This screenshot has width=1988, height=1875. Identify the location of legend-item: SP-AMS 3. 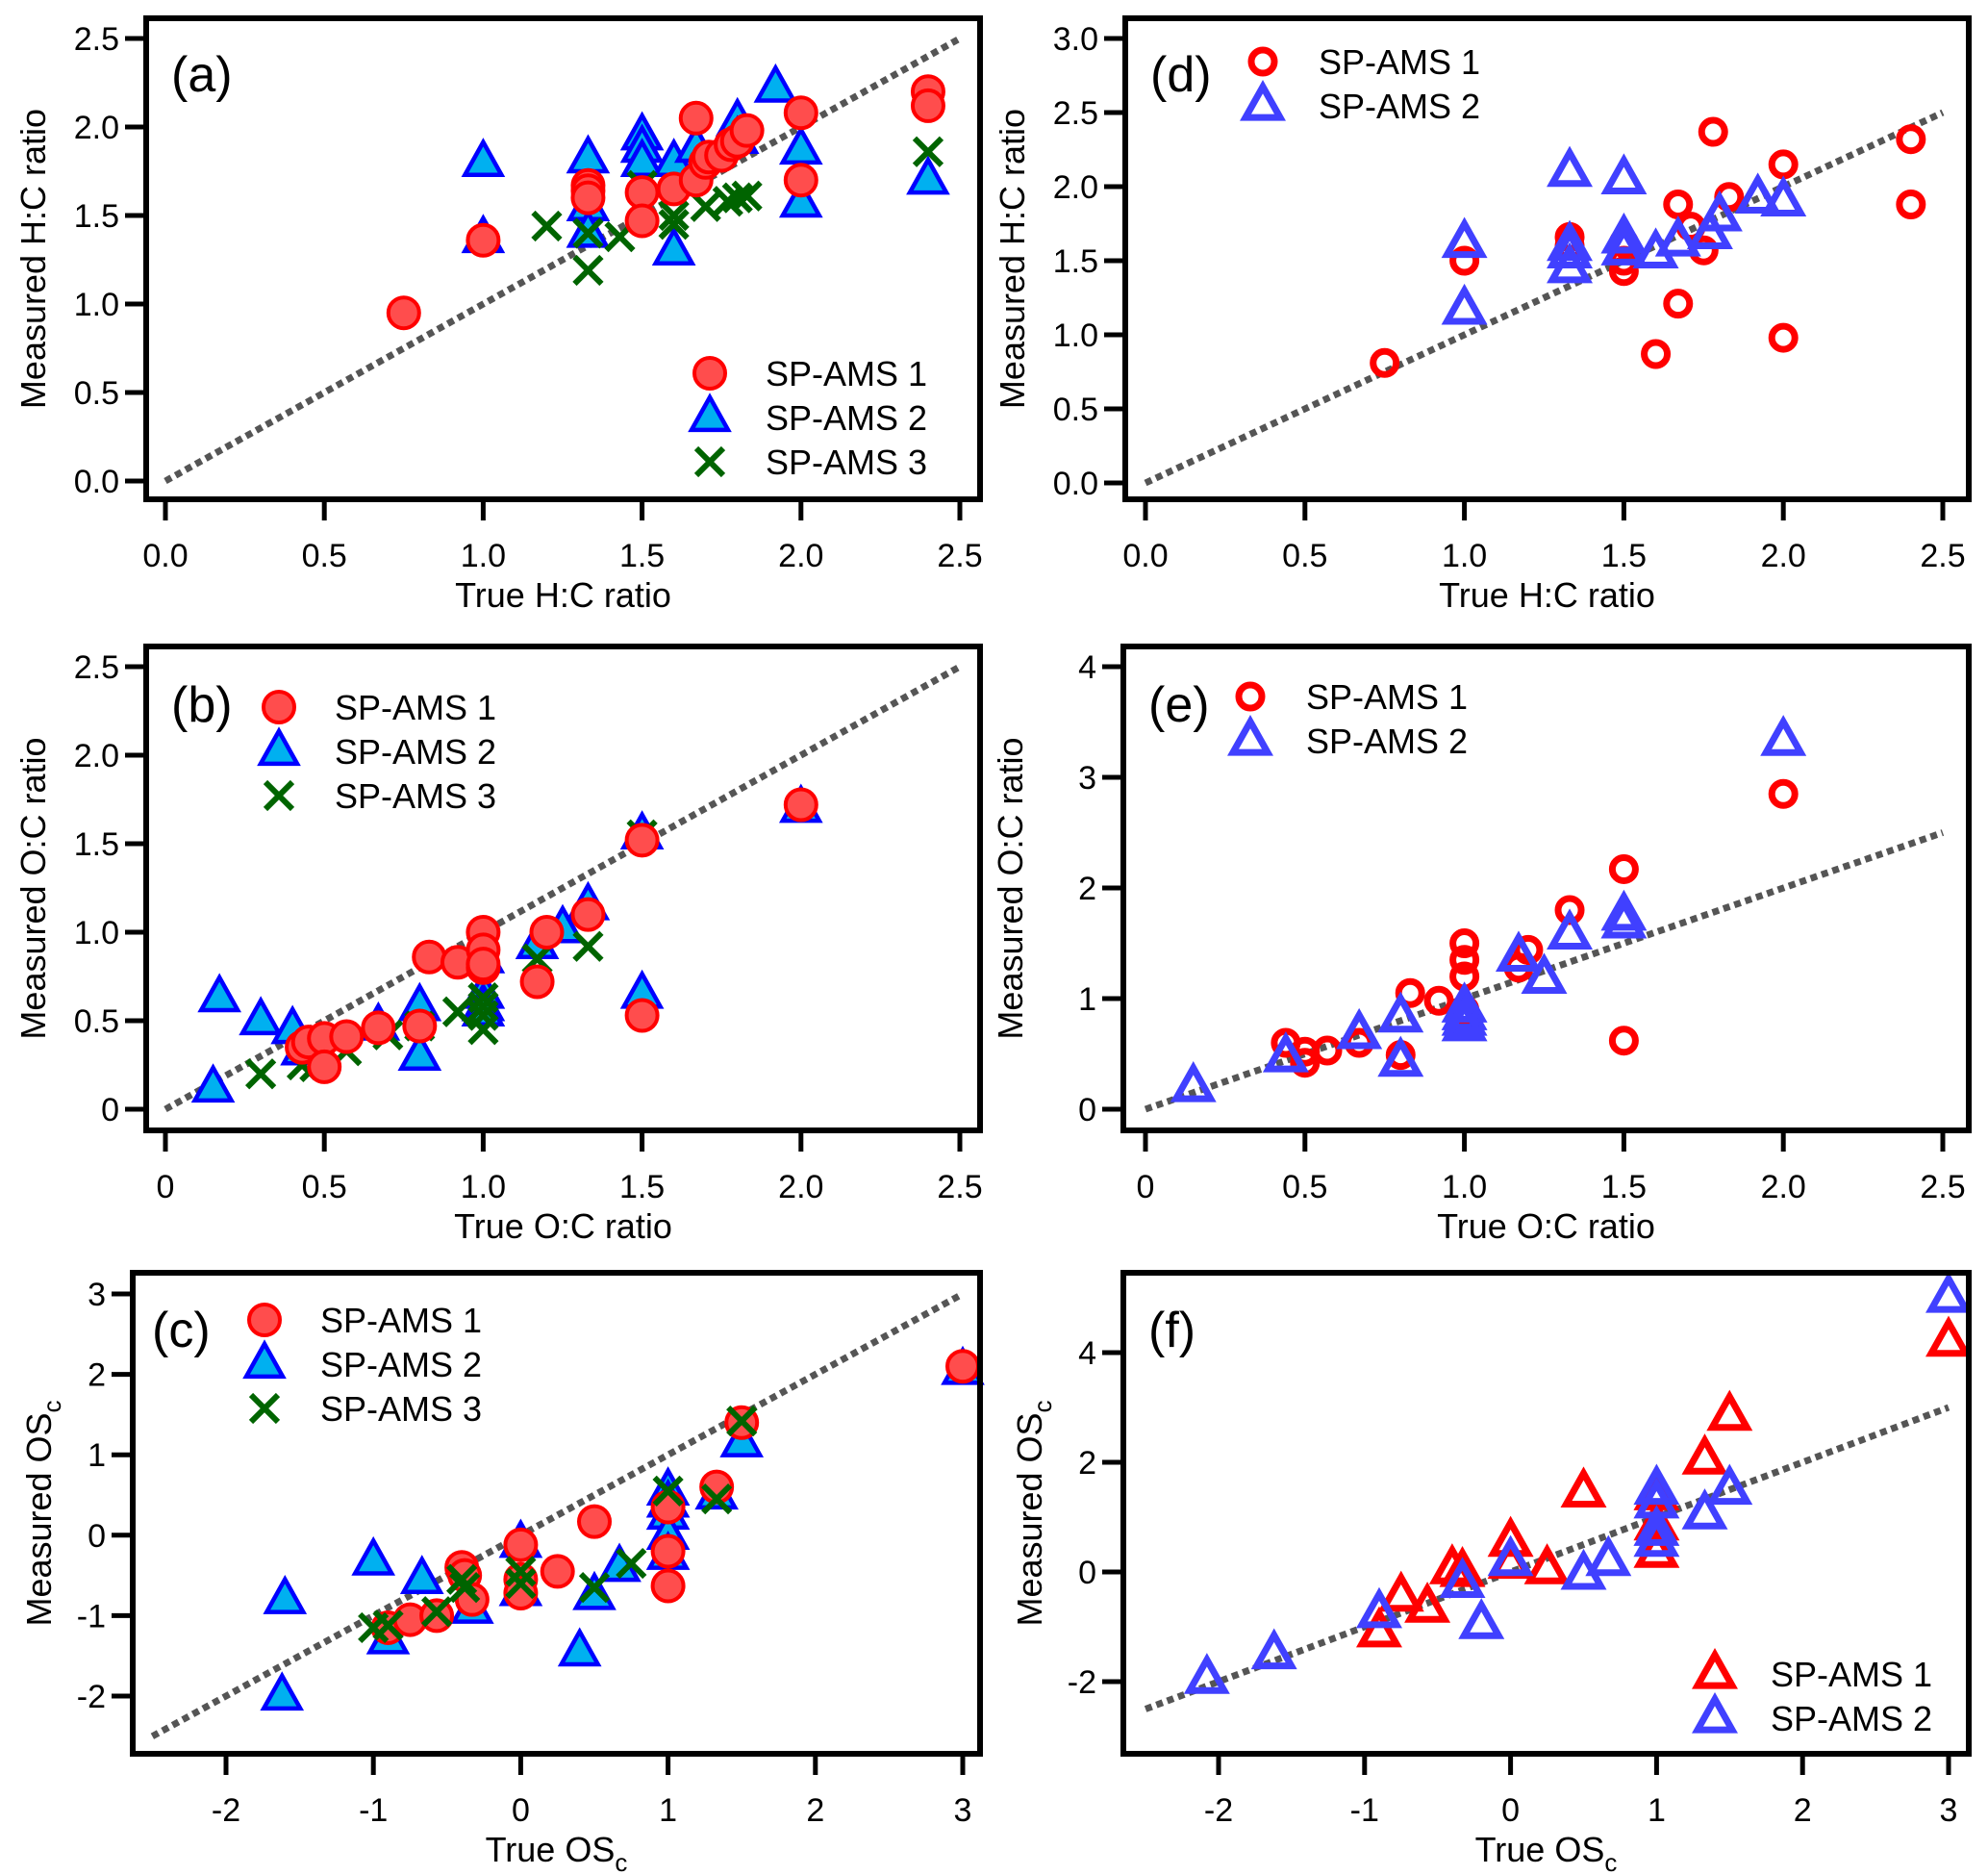
(365, 1409).